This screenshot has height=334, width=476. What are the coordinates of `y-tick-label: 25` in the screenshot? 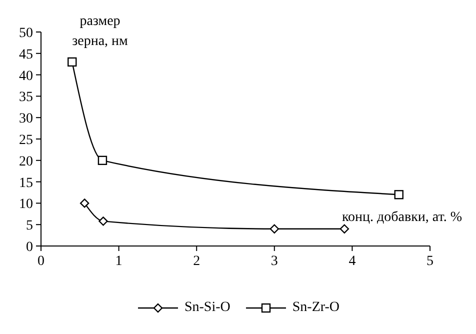 It's located at (26, 140).